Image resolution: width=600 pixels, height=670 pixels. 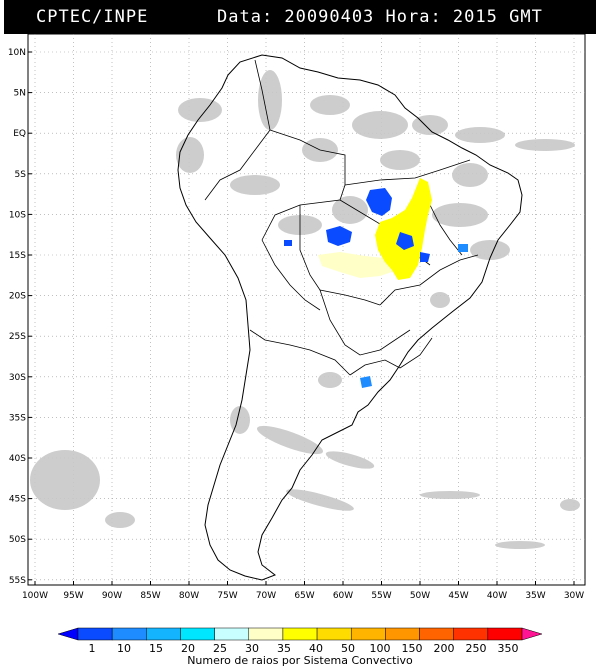 What do you see at coordinates (316, 648) in the screenshot?
I see `scale-tick-label: 40` at bounding box center [316, 648].